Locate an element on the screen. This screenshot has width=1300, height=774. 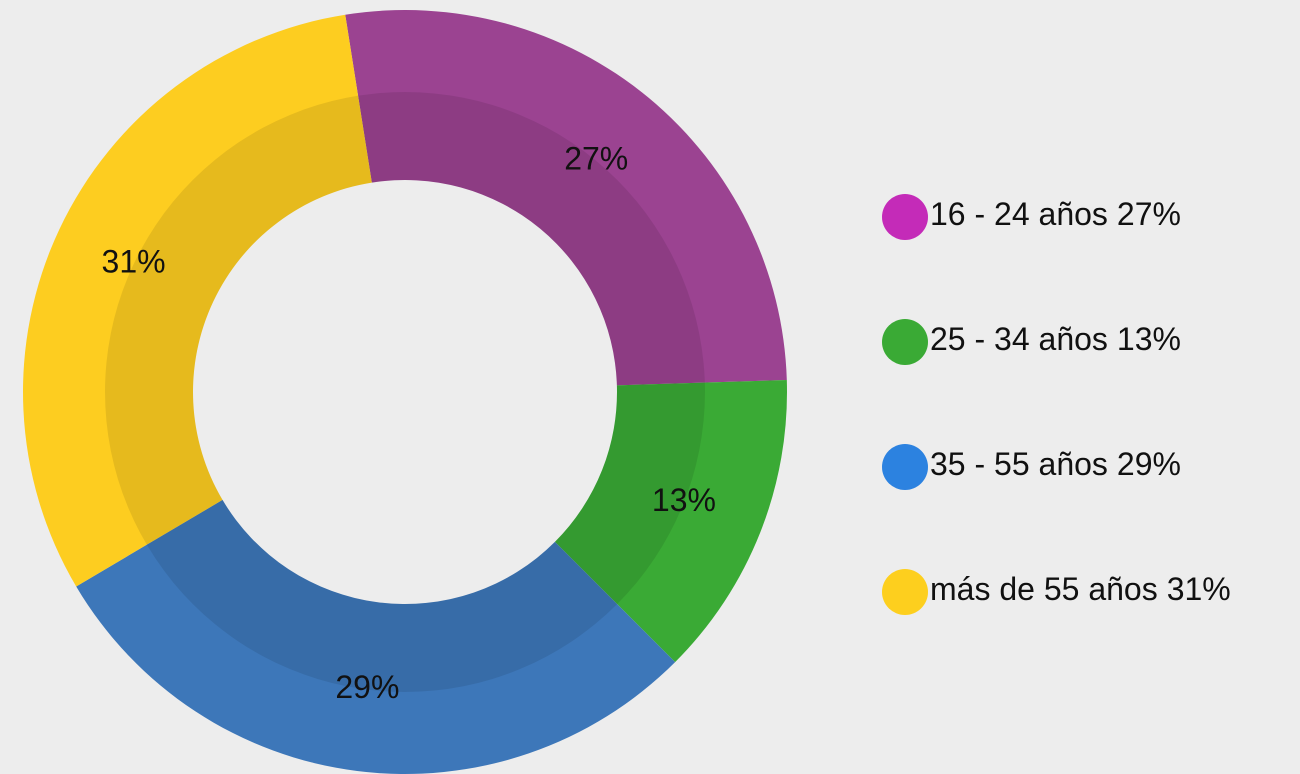
legend-entry: 16 - 24 años 27% is located at coordinates (1055, 214).